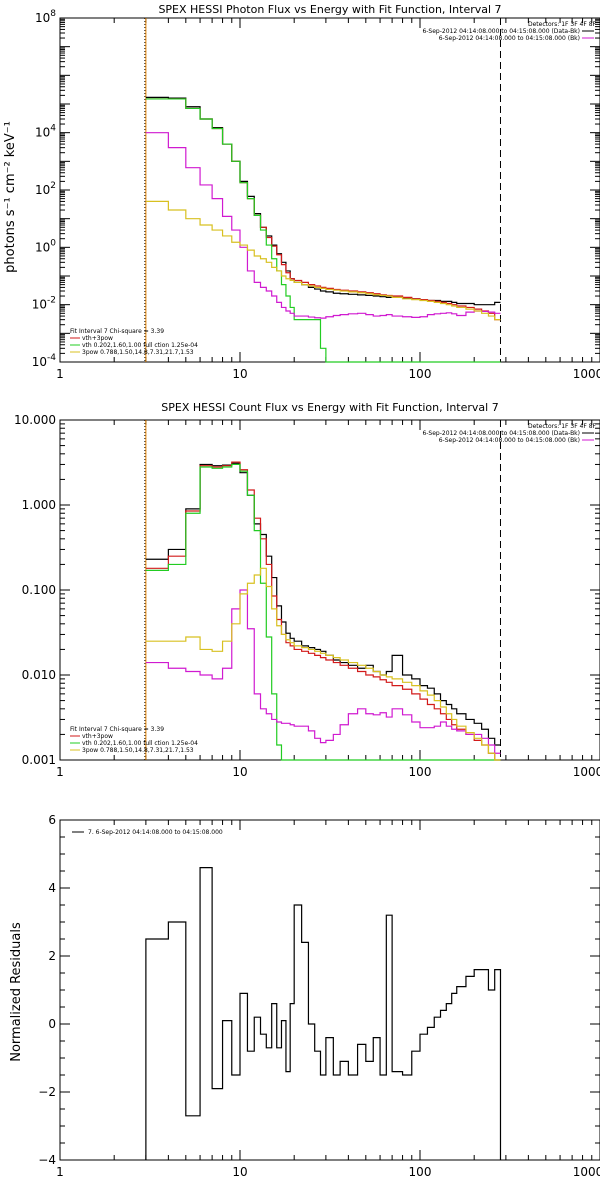  Describe the element at coordinates (52, 956) in the screenshot. I see `y-tick-label: 2` at that location.